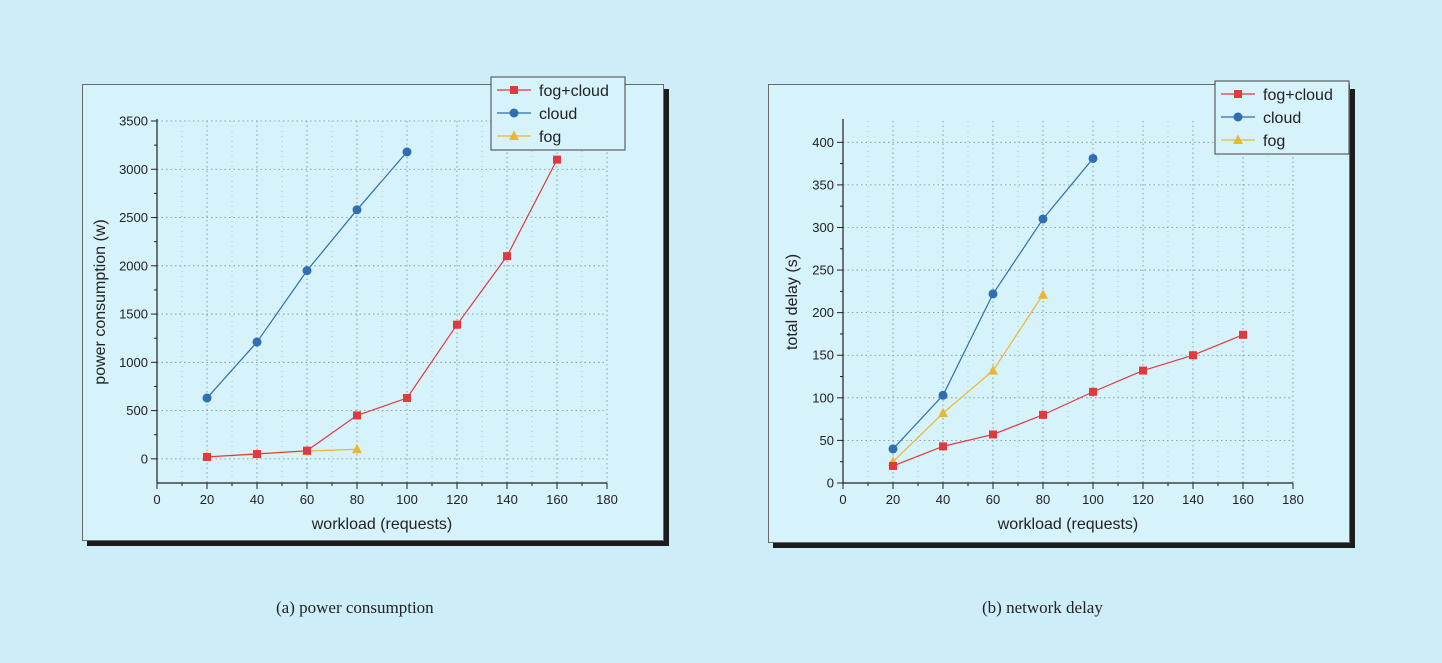  What do you see at coordinates (133, 362) in the screenshot?
I see `y-tick-label: 1000` at bounding box center [133, 362].